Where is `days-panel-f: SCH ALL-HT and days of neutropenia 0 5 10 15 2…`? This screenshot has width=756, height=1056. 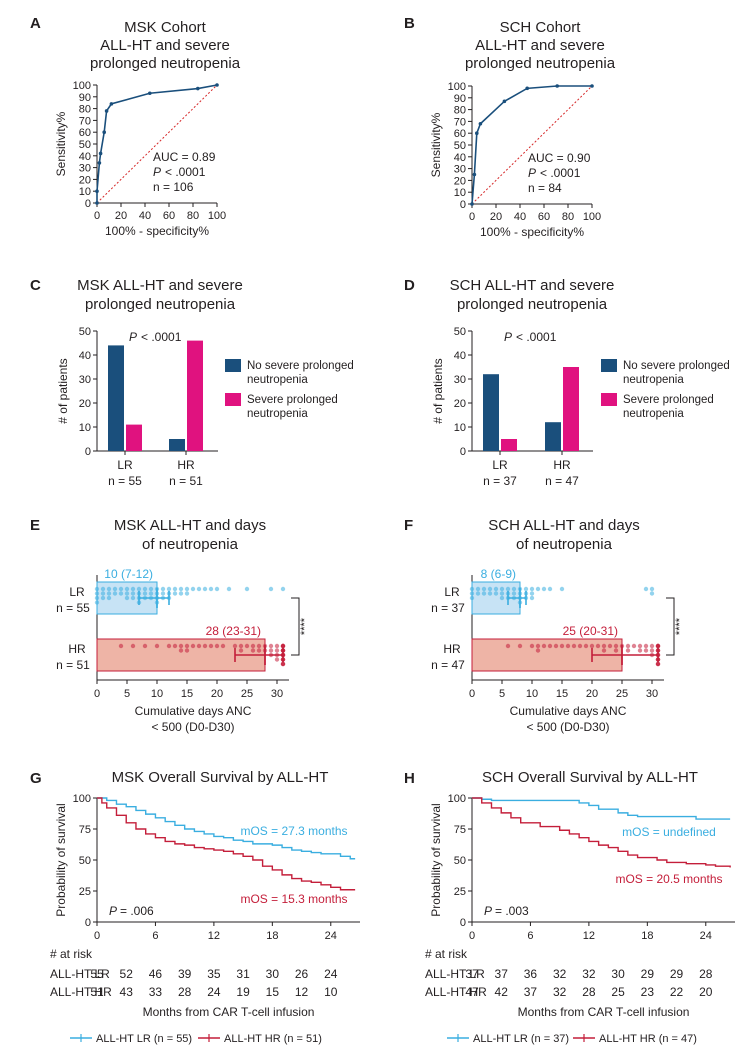
days-panel-f: SCH ALL-HT and days of neutropenia 0 5 10 15 2… is located at coordinates (558, 625).